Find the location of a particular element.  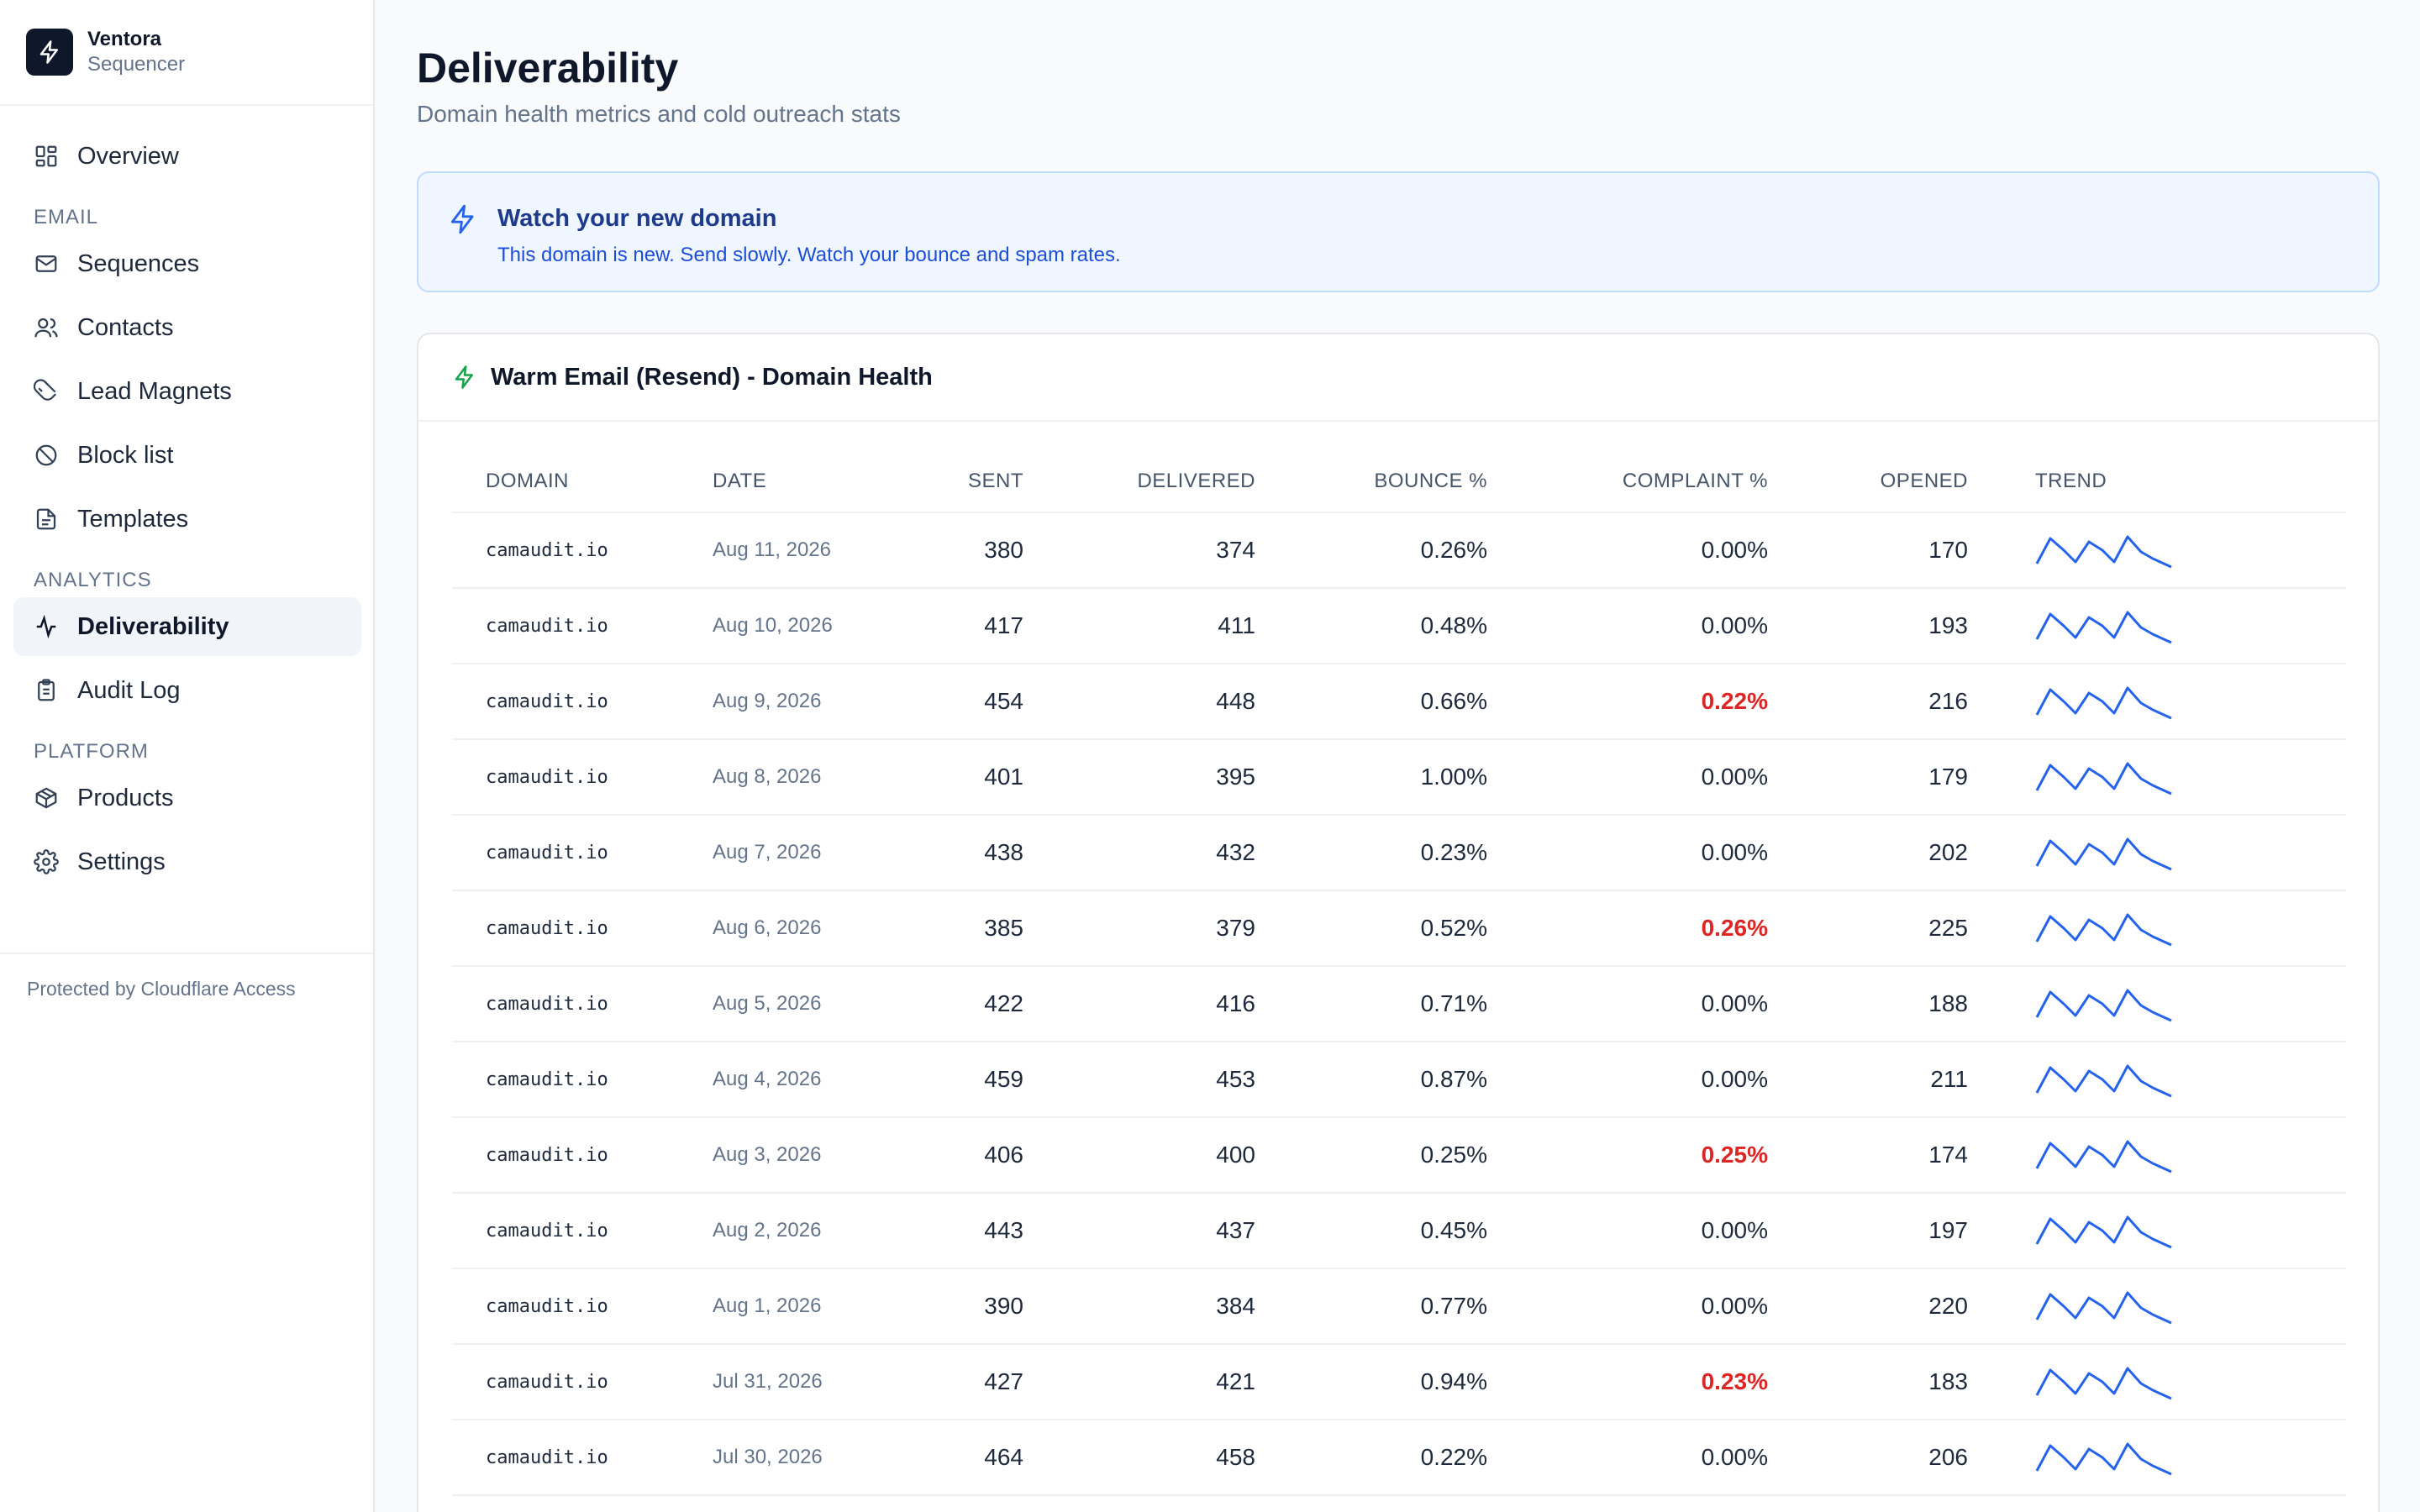

sparkline-path is located at coordinates (2103, 778).